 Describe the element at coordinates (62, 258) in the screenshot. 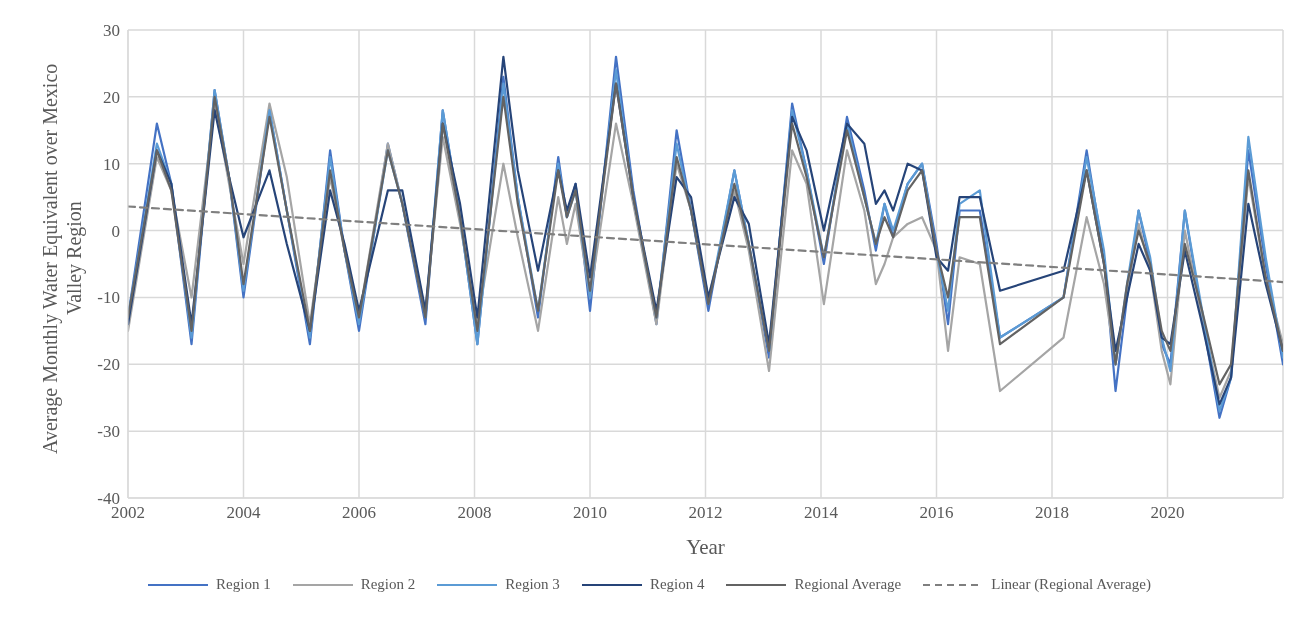

I see `y-axis-title: Average Monthly Water Equivalent over Mexico Valley Region` at that location.